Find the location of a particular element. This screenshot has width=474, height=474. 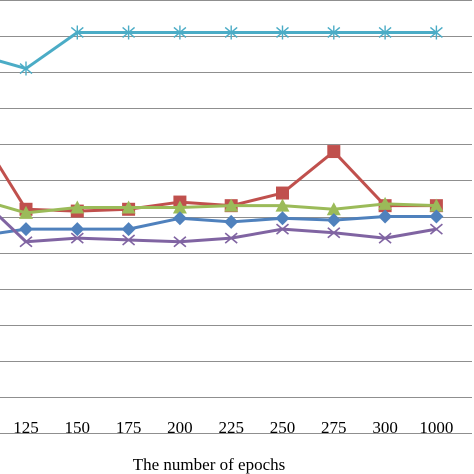

x-tick-label: 275 is located at coordinates (334, 427).